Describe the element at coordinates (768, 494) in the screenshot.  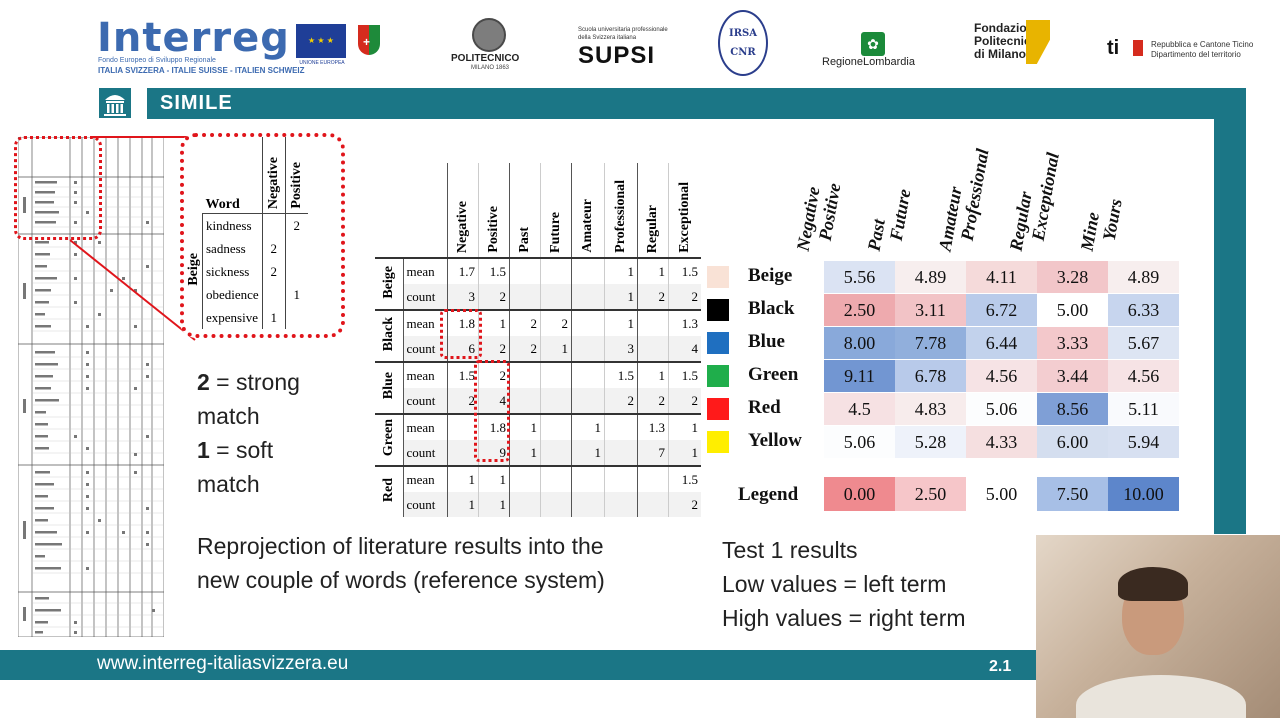
I see `legend-label: Legend` at that location.